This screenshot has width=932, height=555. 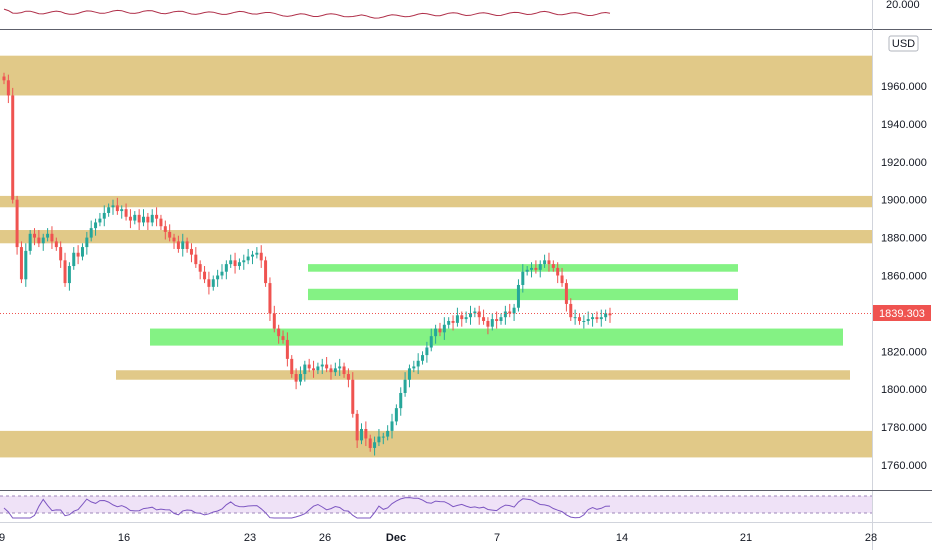 I want to click on price-tick-label: 1920.000, so click(x=904, y=163).